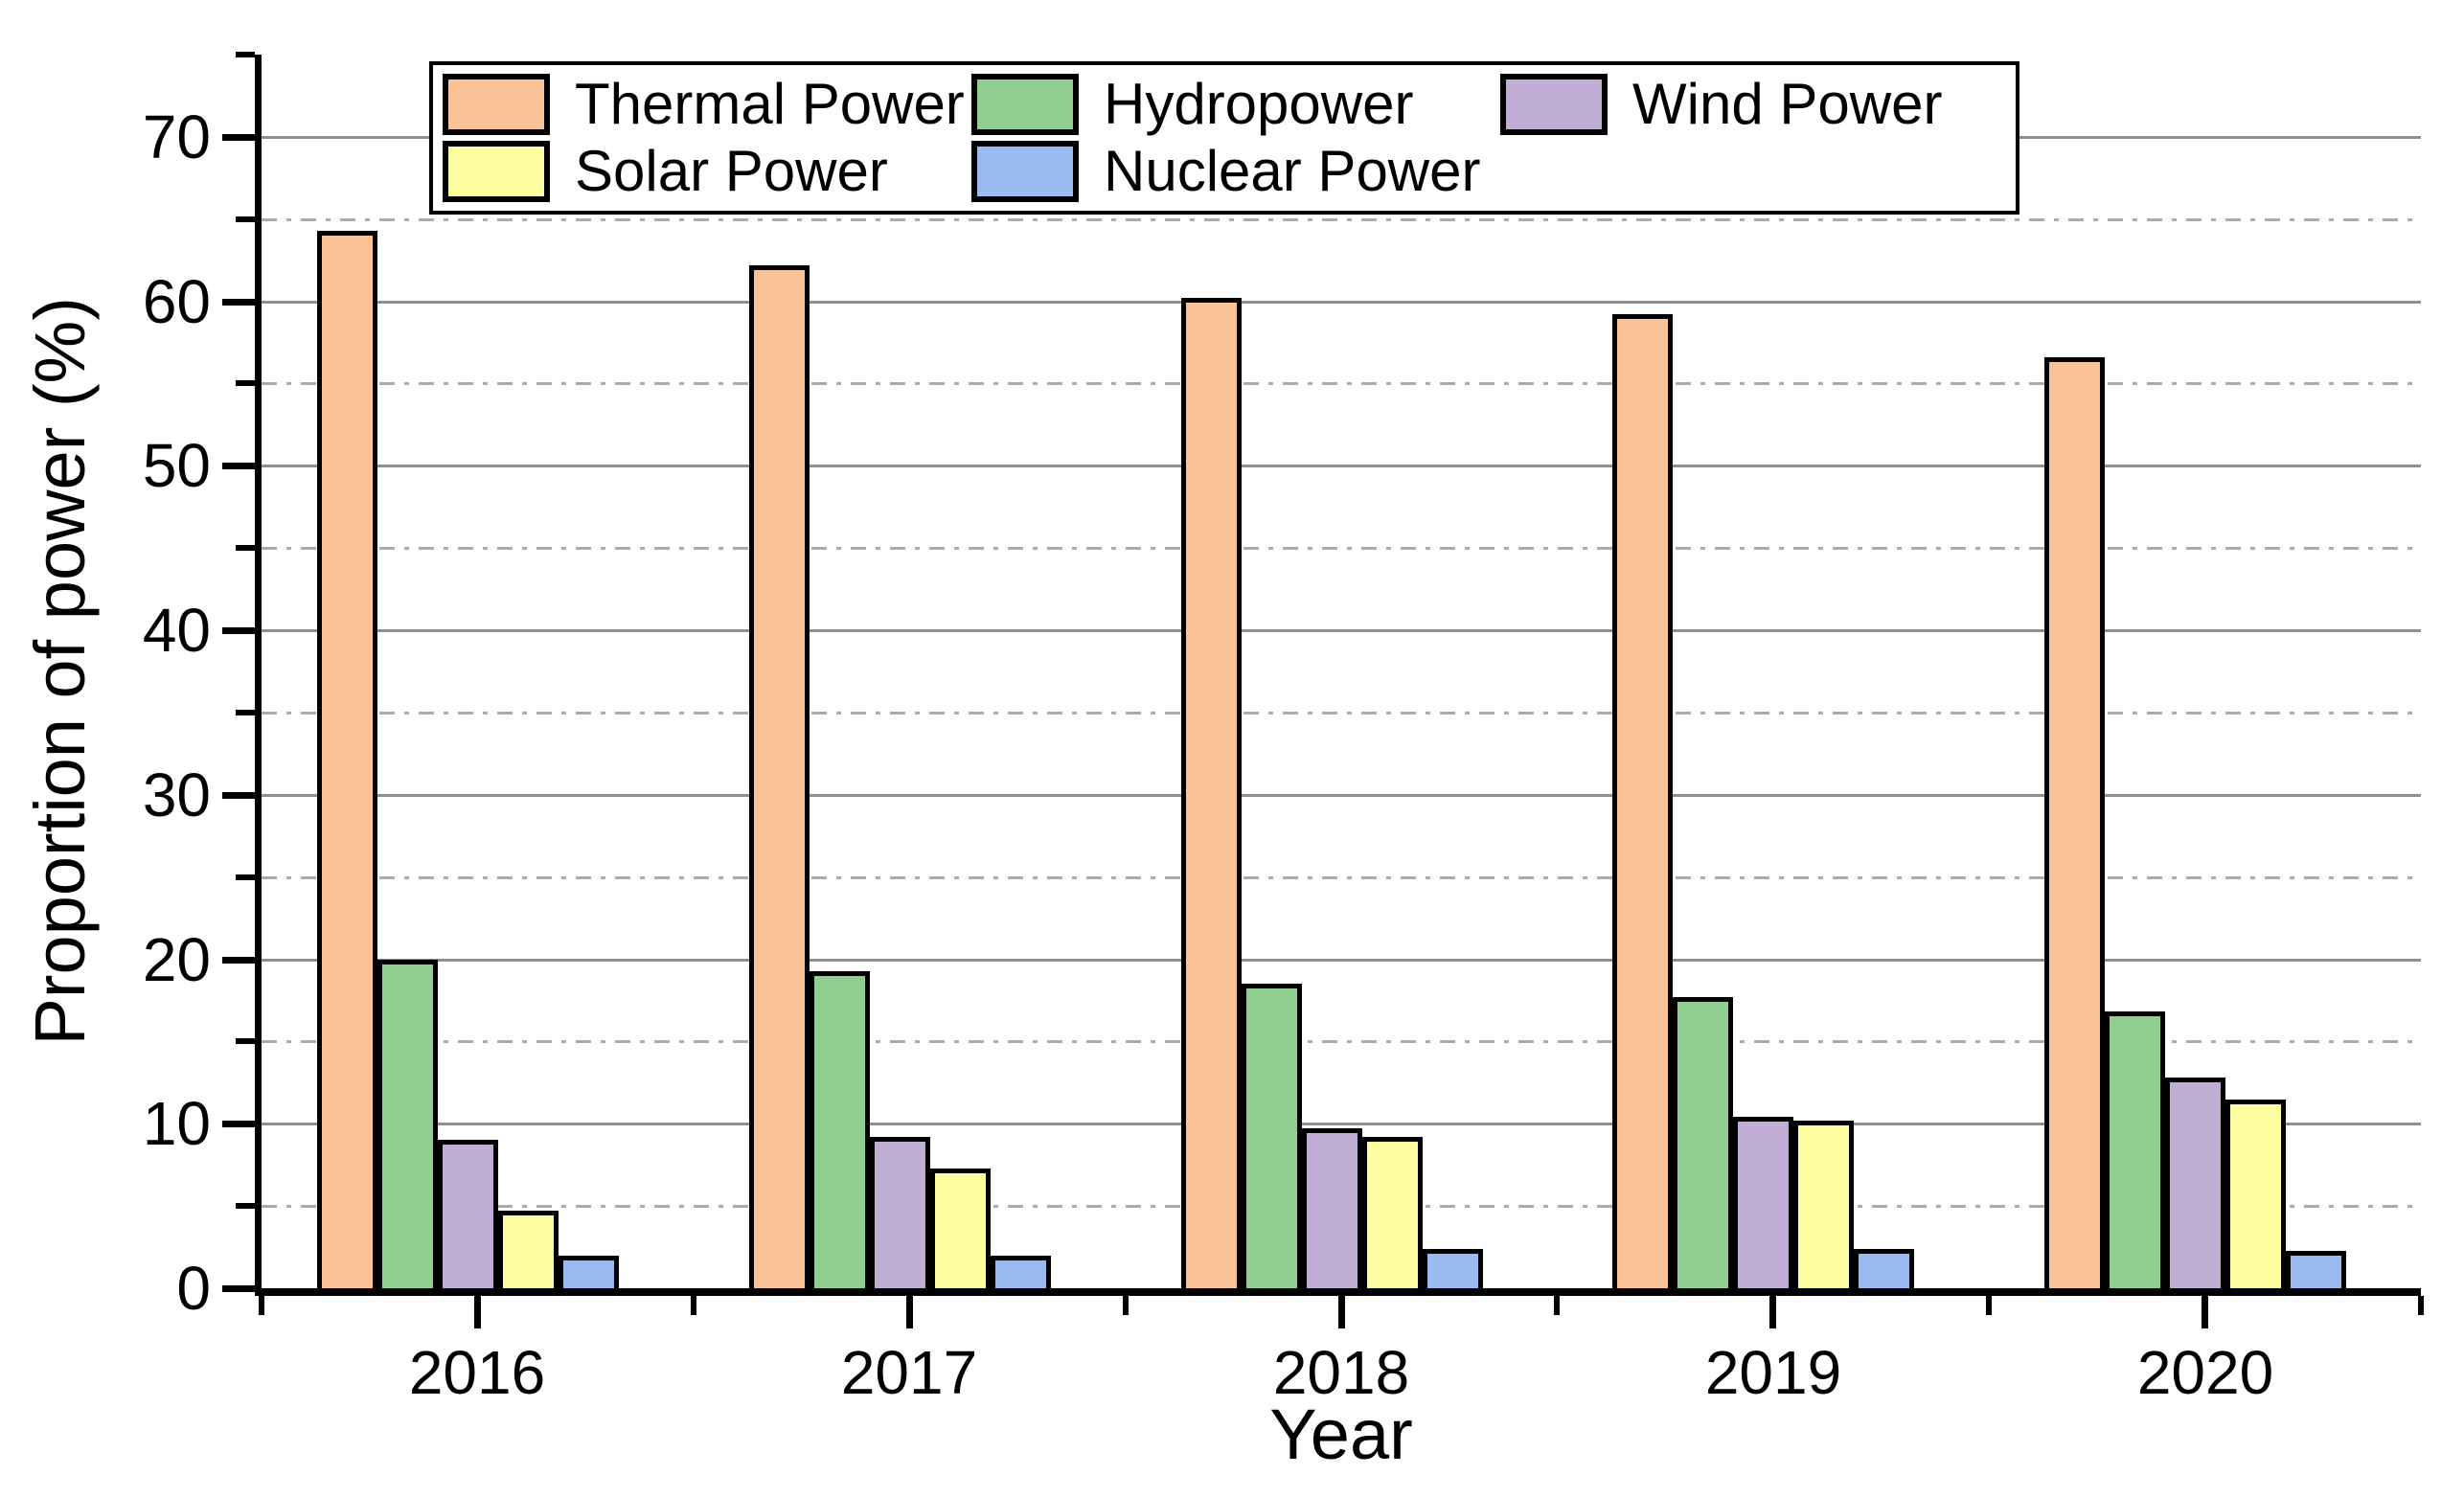  I want to click on y-tick-label: 50, so click(176, 466).